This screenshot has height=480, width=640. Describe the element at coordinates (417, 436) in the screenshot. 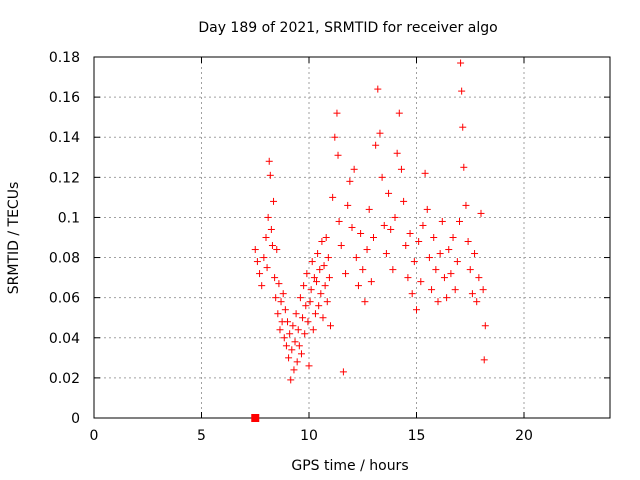

I see `x-tick-label: 15` at that location.